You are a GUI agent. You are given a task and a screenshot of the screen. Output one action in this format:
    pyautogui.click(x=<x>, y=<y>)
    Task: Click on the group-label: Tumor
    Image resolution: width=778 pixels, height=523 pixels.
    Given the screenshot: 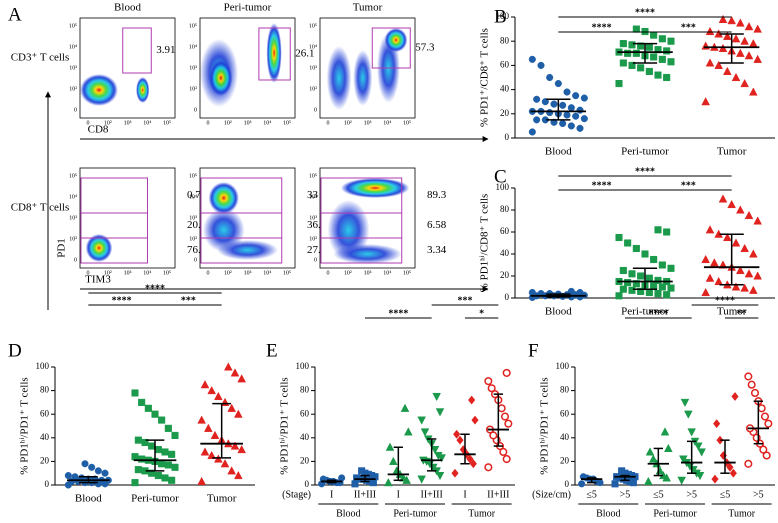 What is the action you would take?
    pyautogui.click(x=742, y=513)
    